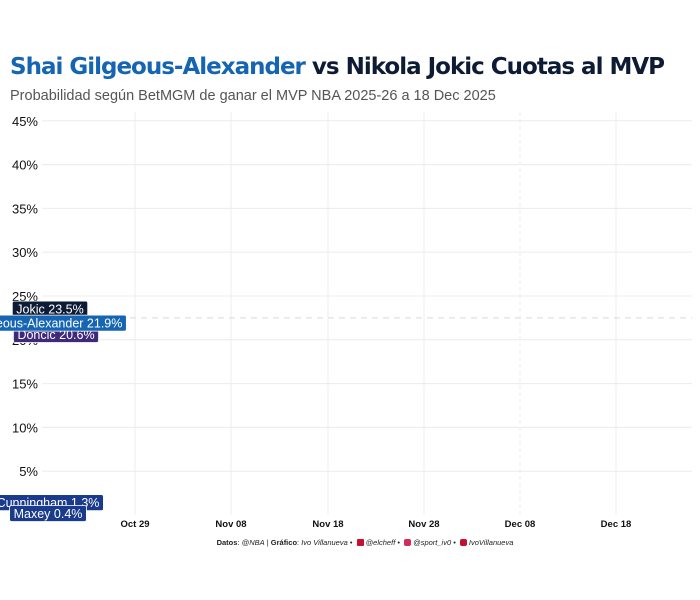  What do you see at coordinates (25, 208) in the screenshot?
I see `y-tick-label: 35%` at bounding box center [25, 208].